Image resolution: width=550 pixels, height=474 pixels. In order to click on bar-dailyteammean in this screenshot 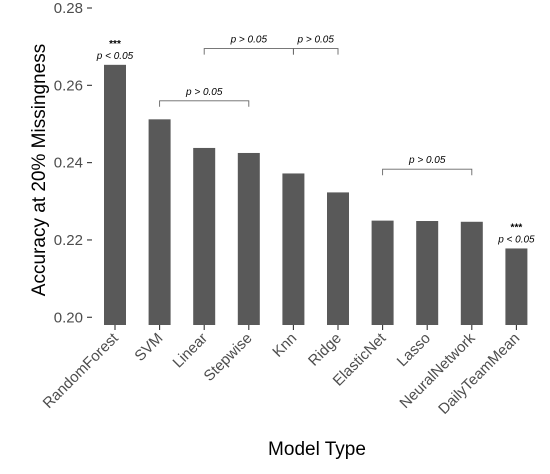, I will do `click(516, 286)`.